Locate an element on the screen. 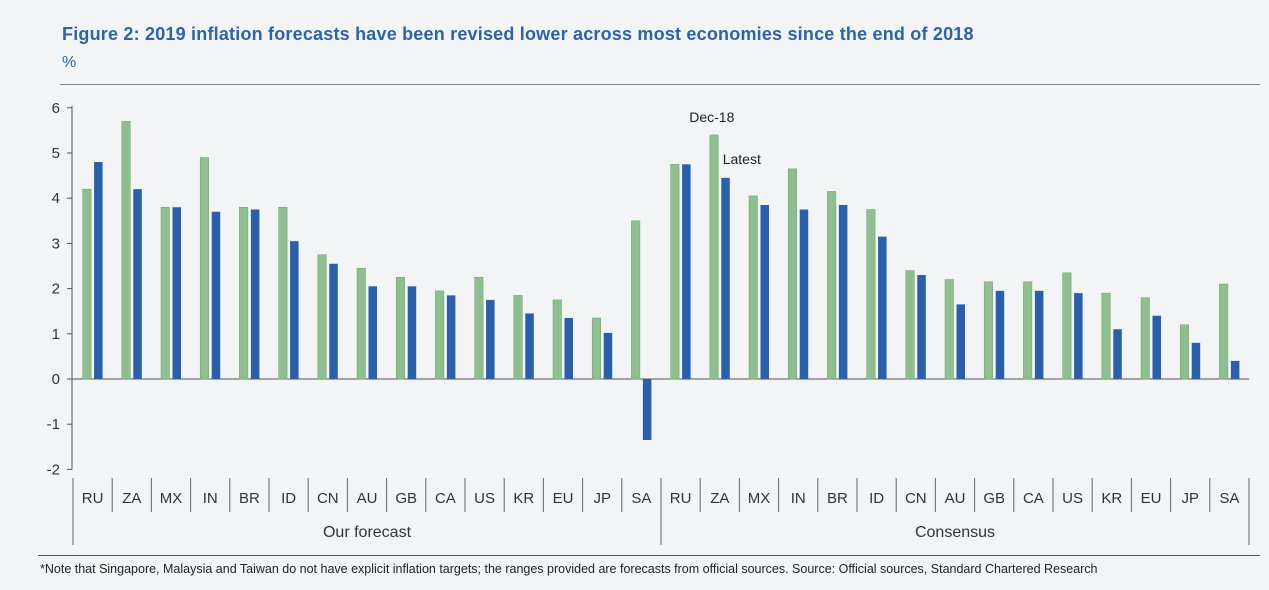  y-tick-label: 0 is located at coordinates (56, 379).